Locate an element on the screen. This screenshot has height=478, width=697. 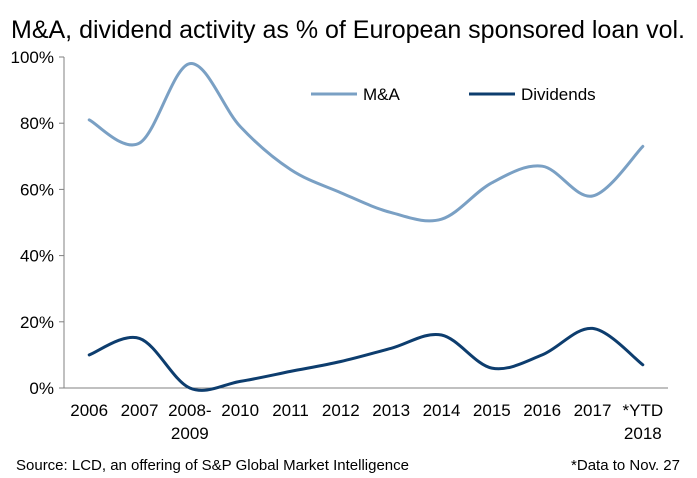
x-tick-label: 2014 is located at coordinates (442, 410).